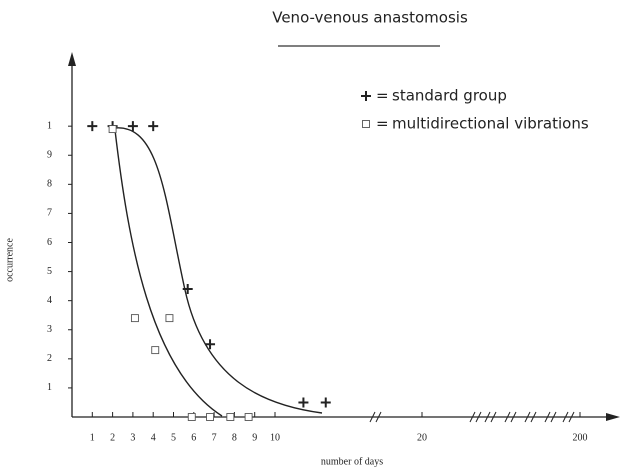 Image resolution: width=640 pixels, height=473 pixels. I want to click on x-axis-label: number of days, so click(352, 461).